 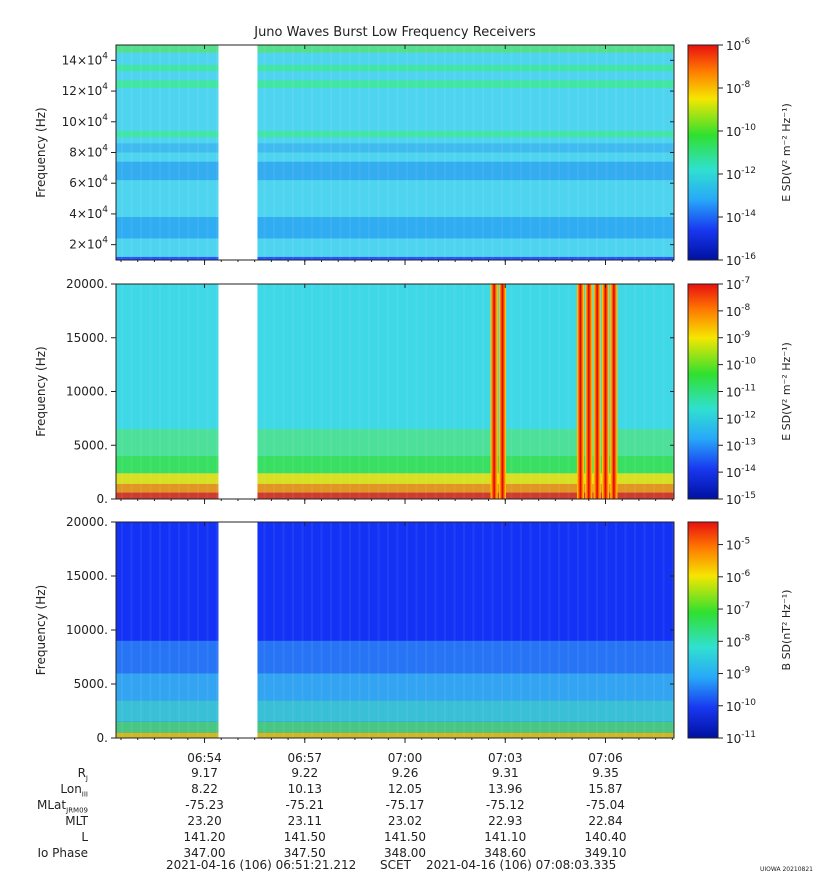 What do you see at coordinates (605, 758) in the screenshot?
I see `x-tick-label: 07:06` at bounding box center [605, 758].